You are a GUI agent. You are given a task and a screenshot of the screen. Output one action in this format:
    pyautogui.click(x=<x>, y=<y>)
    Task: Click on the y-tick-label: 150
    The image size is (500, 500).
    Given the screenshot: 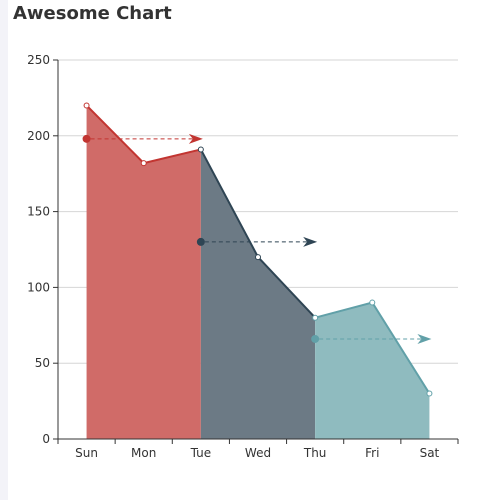 What is the action you would take?
    pyautogui.click(x=38, y=212)
    